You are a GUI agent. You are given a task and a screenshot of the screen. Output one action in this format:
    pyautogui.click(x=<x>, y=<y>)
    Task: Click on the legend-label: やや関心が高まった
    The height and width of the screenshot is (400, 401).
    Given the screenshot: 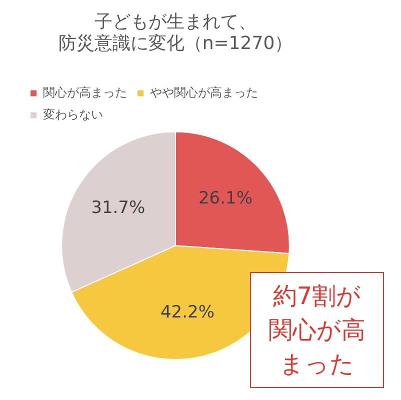 What is the action you would take?
    pyautogui.click(x=204, y=92)
    